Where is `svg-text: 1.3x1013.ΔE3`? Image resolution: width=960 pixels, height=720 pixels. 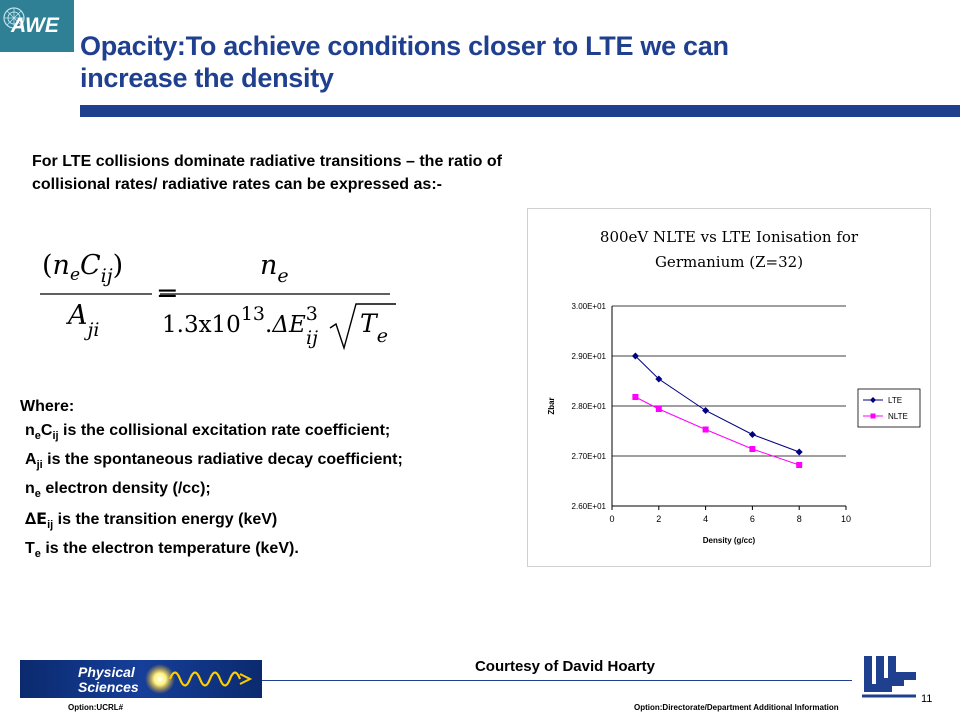 svg-text: 1.3x1013.ΔE3 is located at coordinates (240, 320).